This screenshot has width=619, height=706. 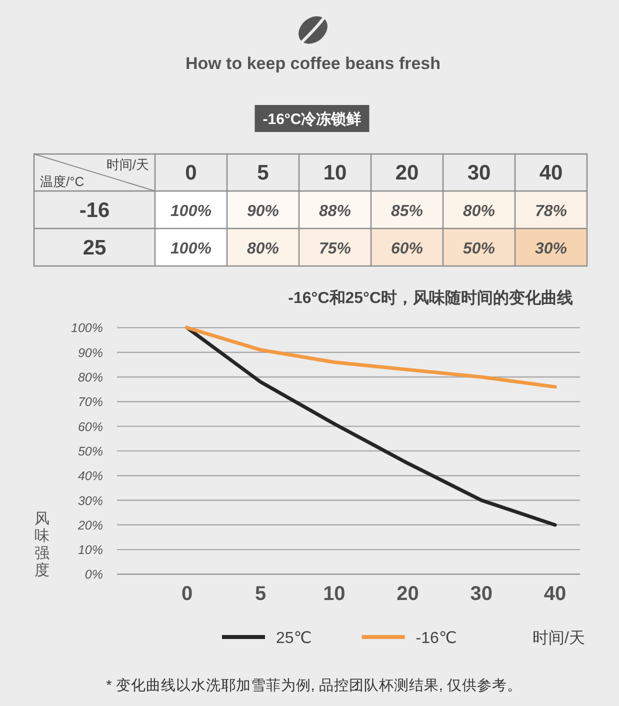 What do you see at coordinates (430, 298) in the screenshot?
I see `title: -16°C和25°C时，风味随时间的变化曲线` at bounding box center [430, 298].